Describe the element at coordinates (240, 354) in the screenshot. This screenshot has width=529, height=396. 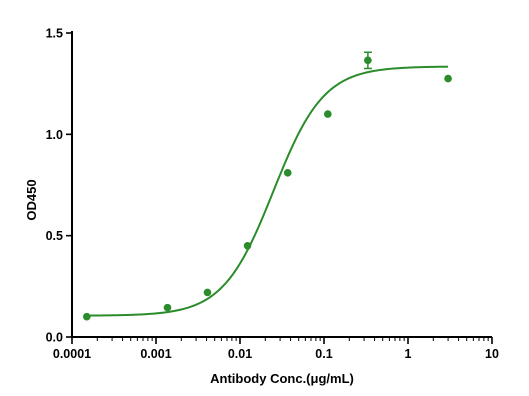
I see `x-tick-label: 0.01` at that location.